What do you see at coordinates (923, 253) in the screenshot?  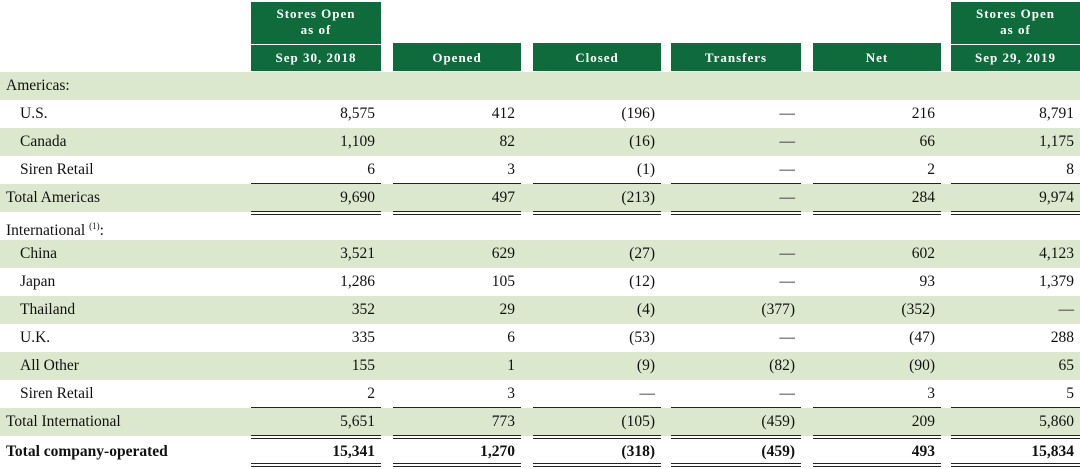 I see `cell-net: 602` at bounding box center [923, 253].